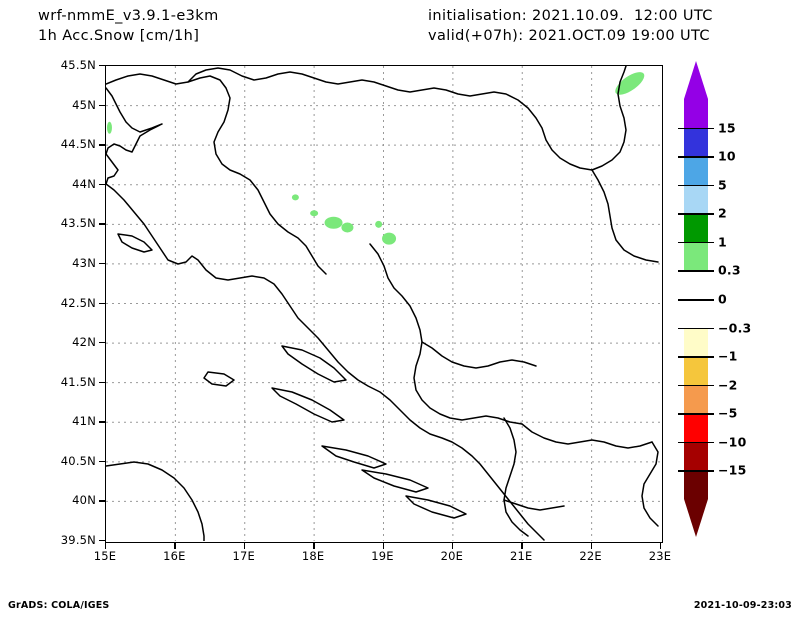  What do you see at coordinates (78, 381) in the screenshot?
I see `y-axis-tick-label: 41.5N` at bounding box center [78, 381].